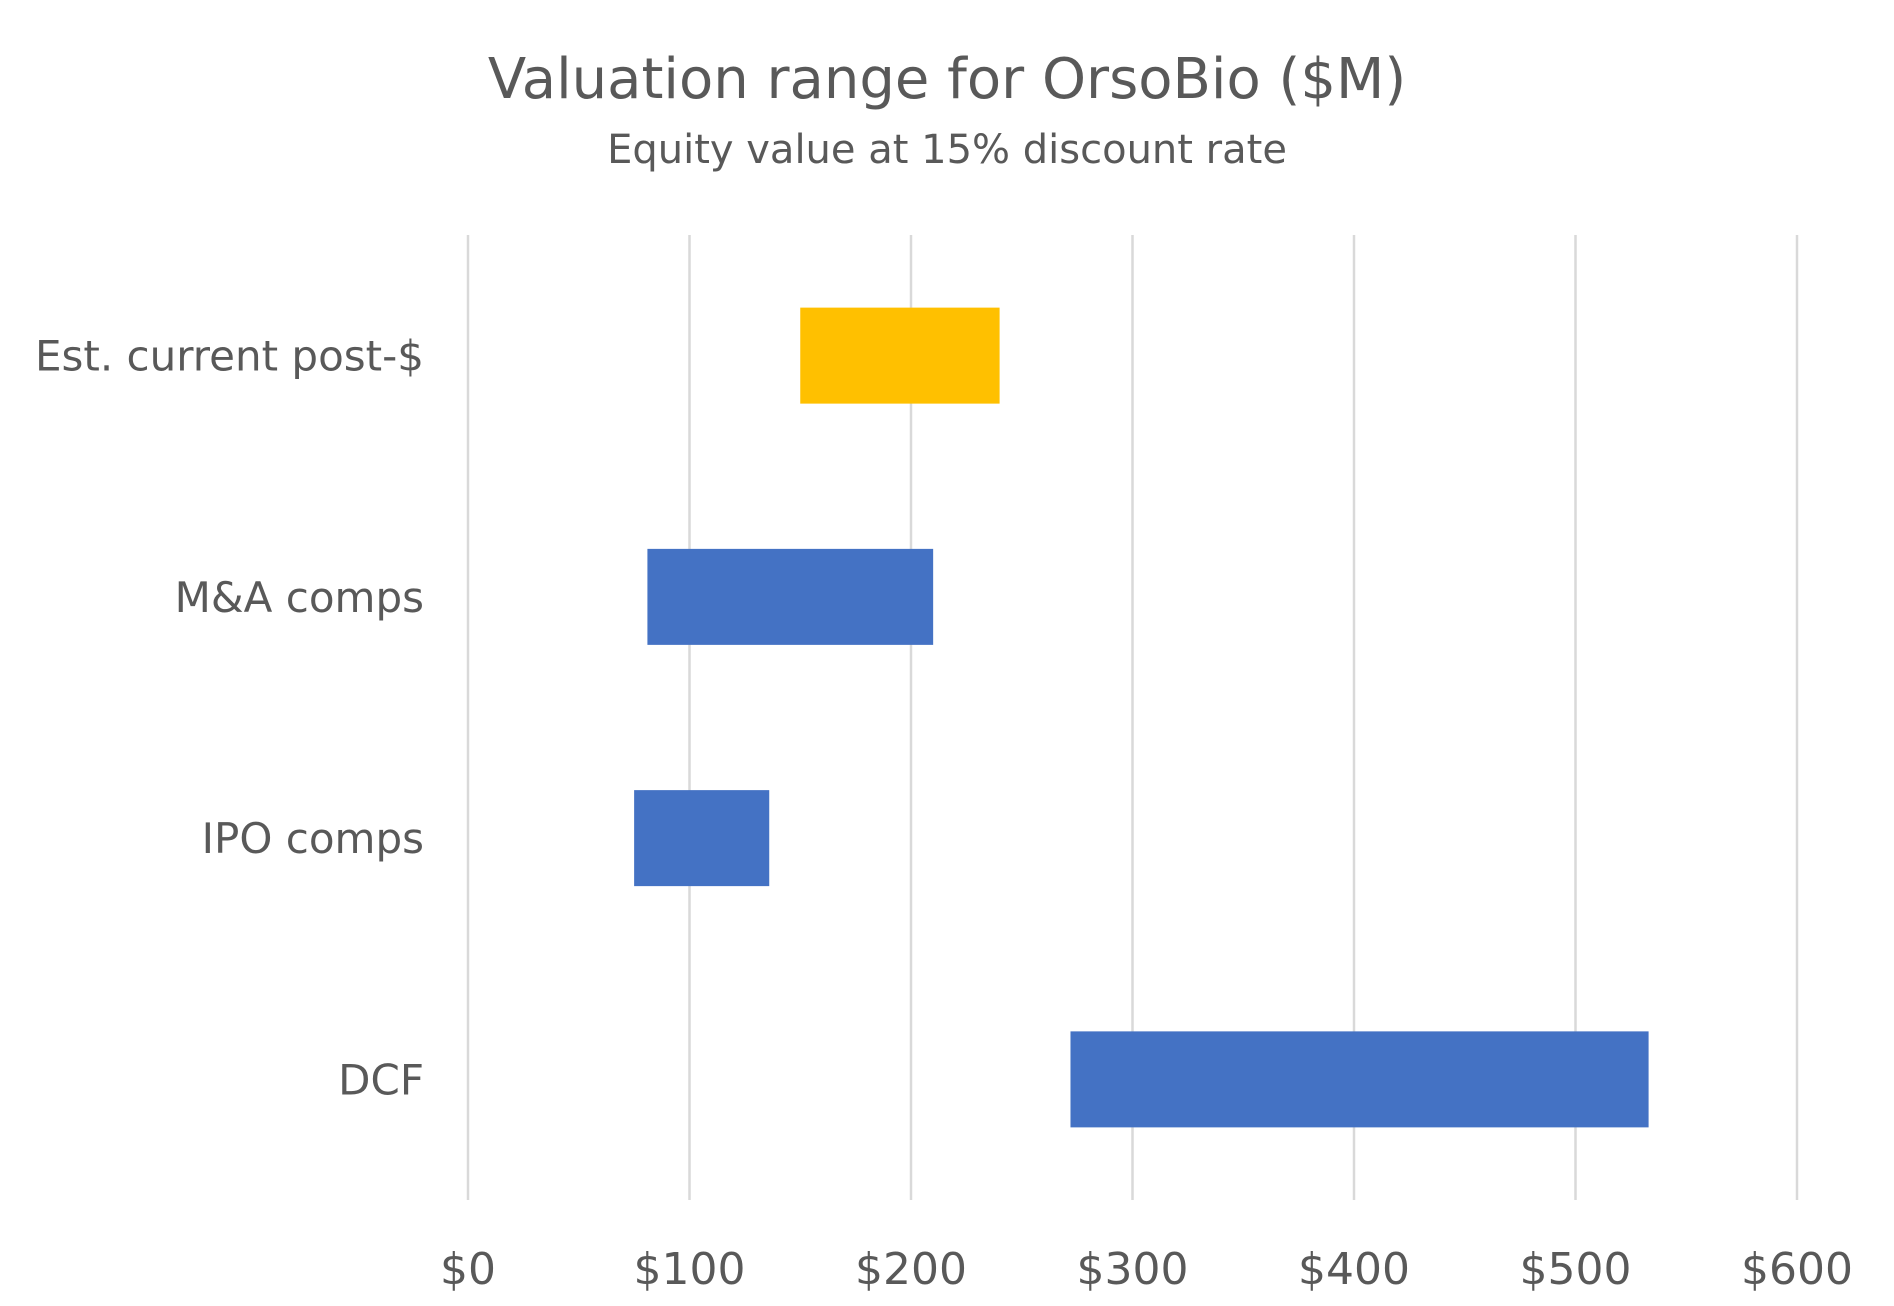 The width and height of the screenshot is (1894, 1306). I want to click on category-labels: Est. current post-$ M&A comps IPO comps DCF, so click(229, 718).